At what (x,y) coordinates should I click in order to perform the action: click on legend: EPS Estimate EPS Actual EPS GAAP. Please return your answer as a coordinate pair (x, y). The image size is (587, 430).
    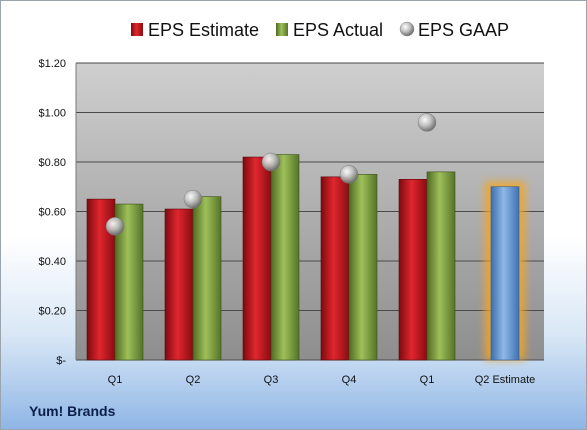
    Looking at the image, I should click on (320, 30).